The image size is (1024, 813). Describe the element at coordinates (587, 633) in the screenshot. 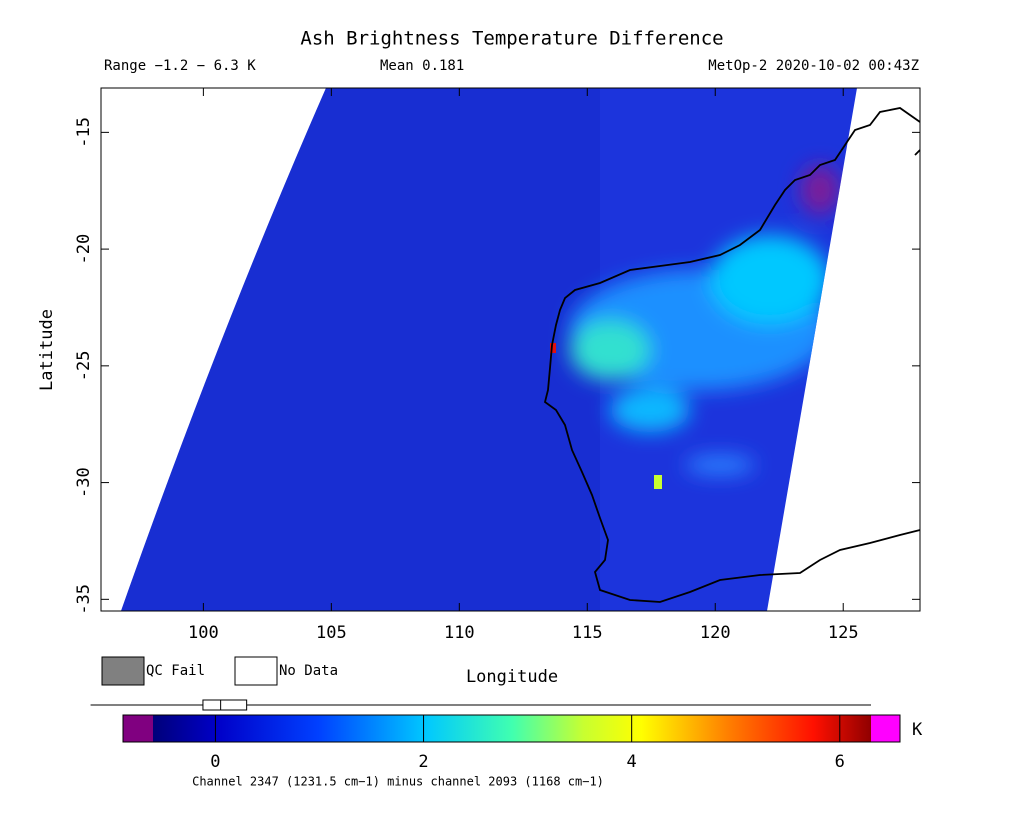

I see `x-tick-label: 115` at that location.